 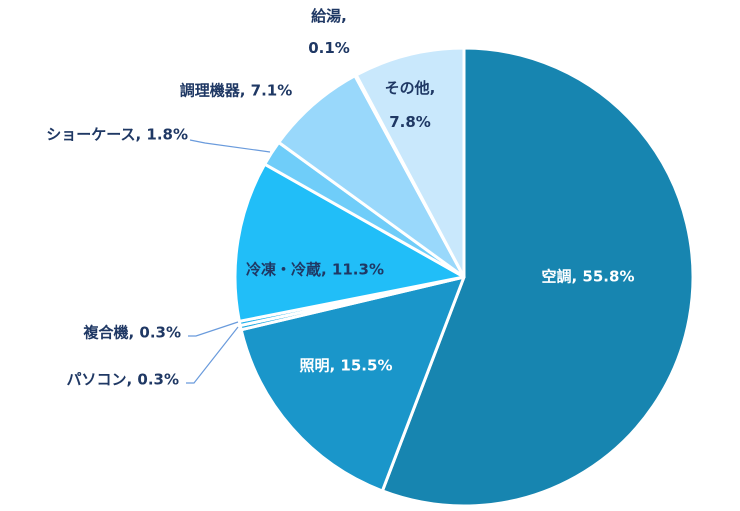 I want to click on slice-label-6: ショーケース, 1.8%, so click(x=117, y=135).